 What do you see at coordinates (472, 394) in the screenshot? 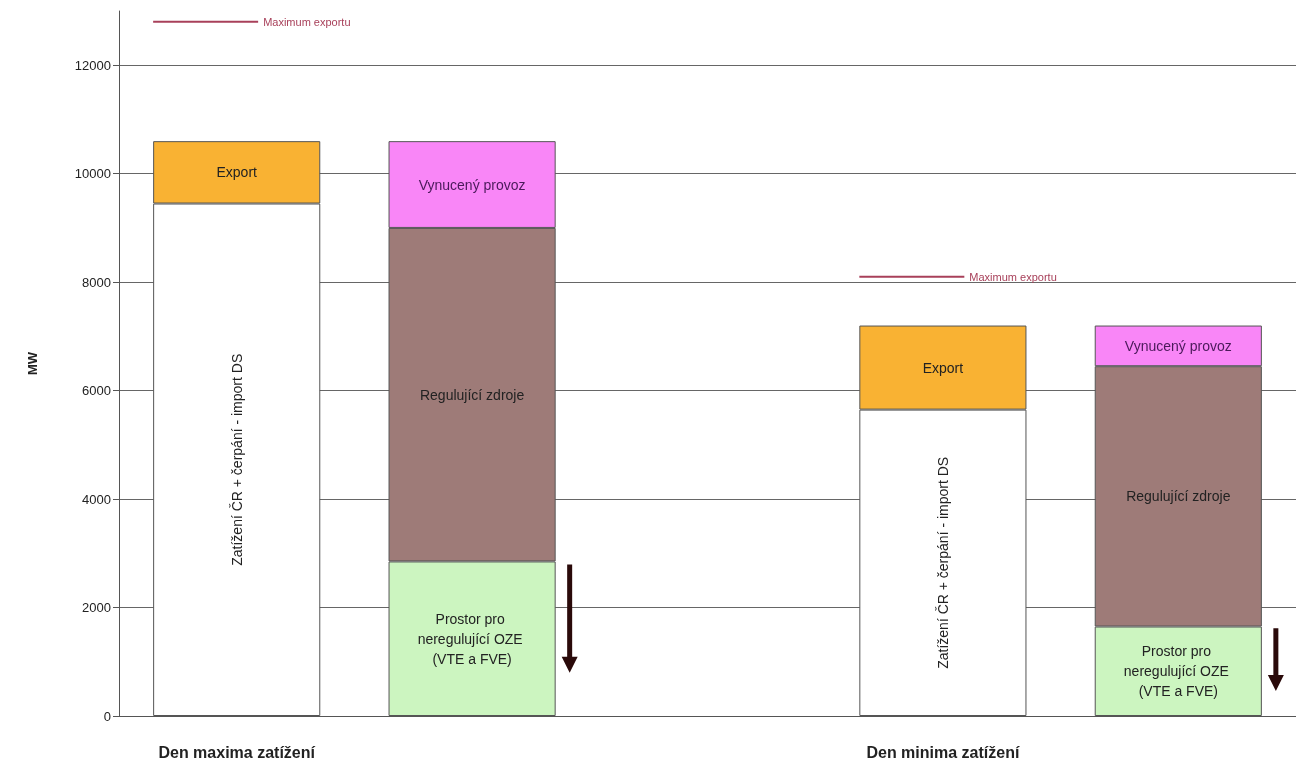
I see `text: Regulující zdroje` at bounding box center [472, 394].